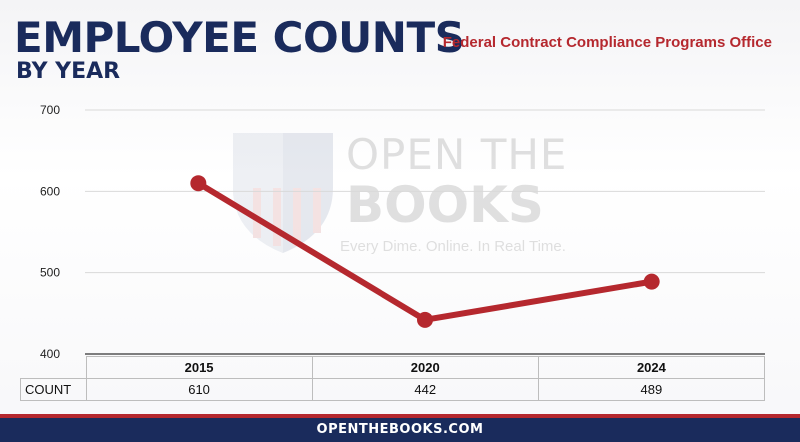  Describe the element at coordinates (457, 154) in the screenshot. I see `watermark-line1: OPEN THE` at that location.